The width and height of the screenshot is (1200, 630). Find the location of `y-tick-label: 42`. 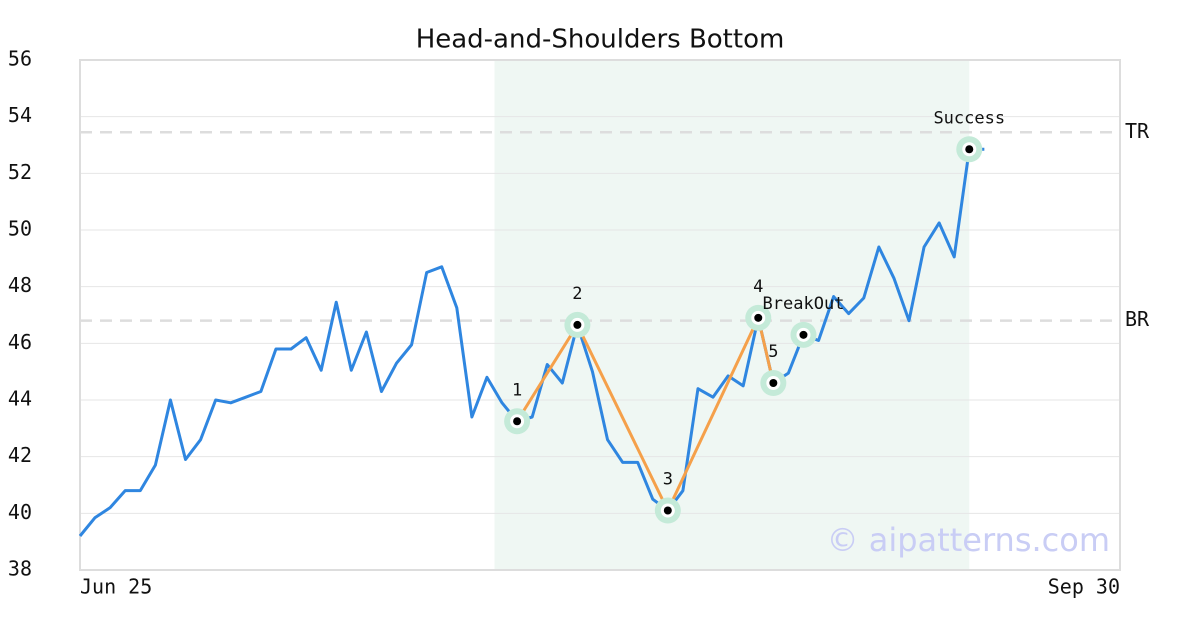

y-tick-label: 42 is located at coordinates (20, 455).